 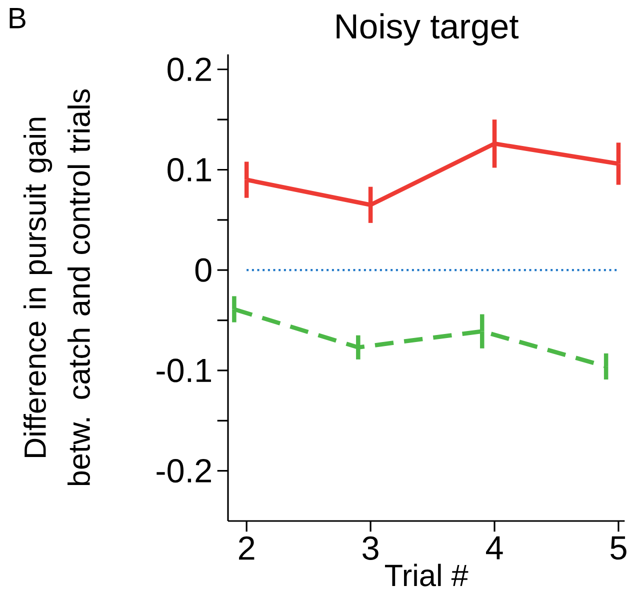 What do you see at coordinates (189, 70) in the screenshot?
I see `y-tick-label: 0.2` at bounding box center [189, 70].